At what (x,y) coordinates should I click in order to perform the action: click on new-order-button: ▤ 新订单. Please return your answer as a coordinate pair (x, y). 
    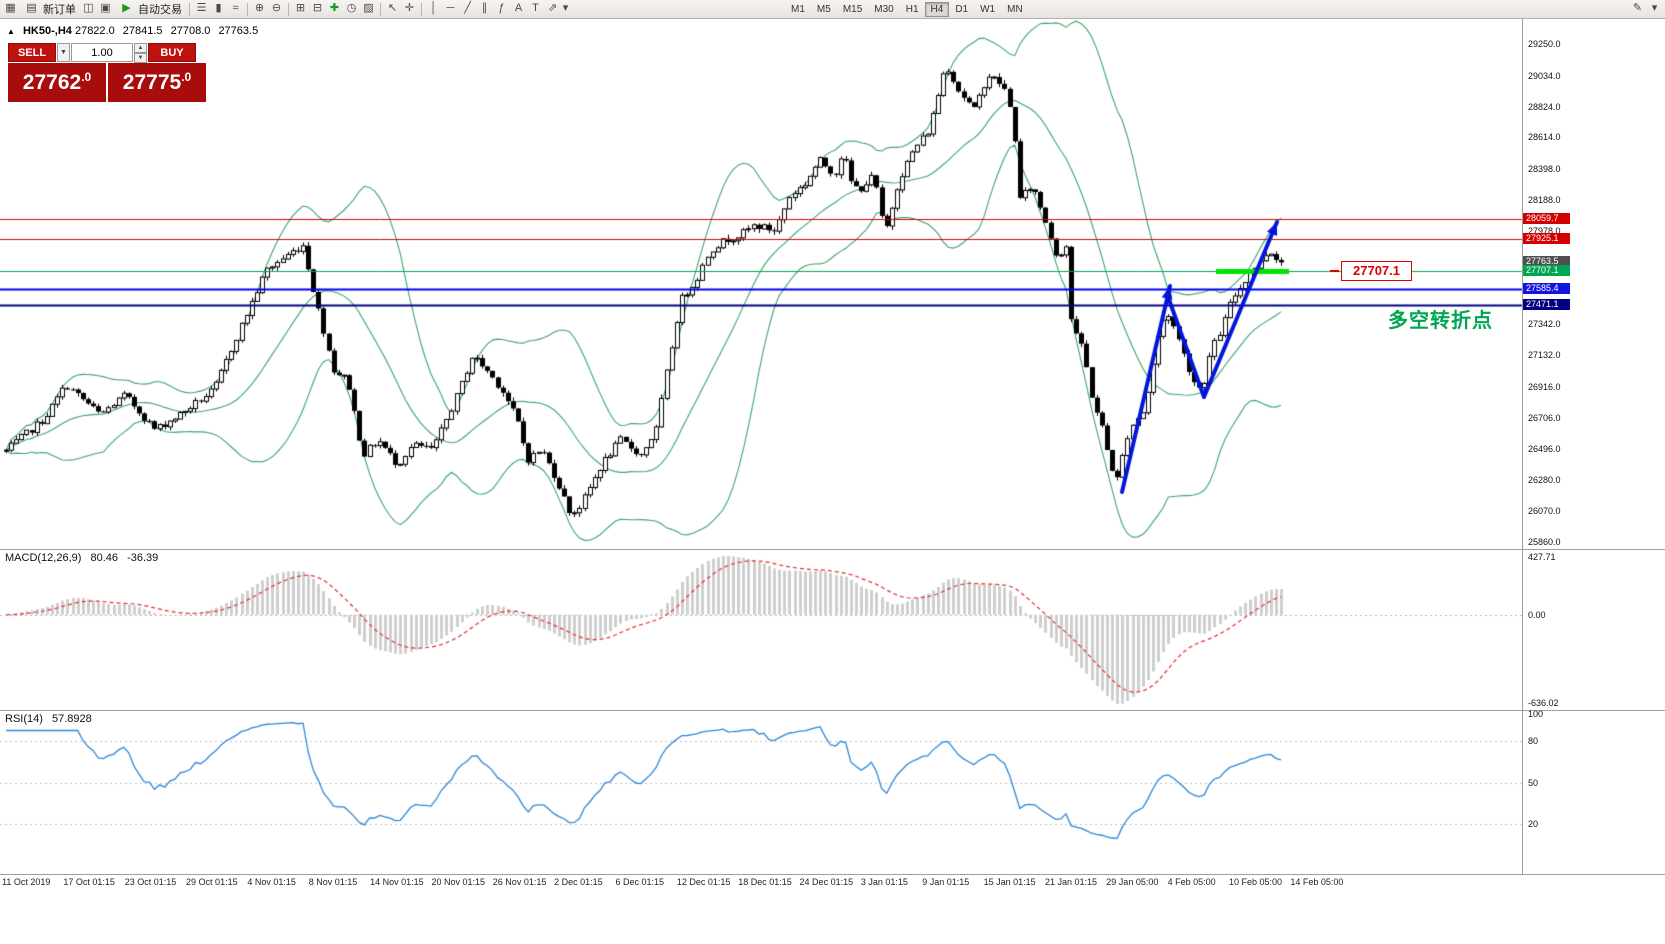
    Looking at the image, I should click on (49, 9).